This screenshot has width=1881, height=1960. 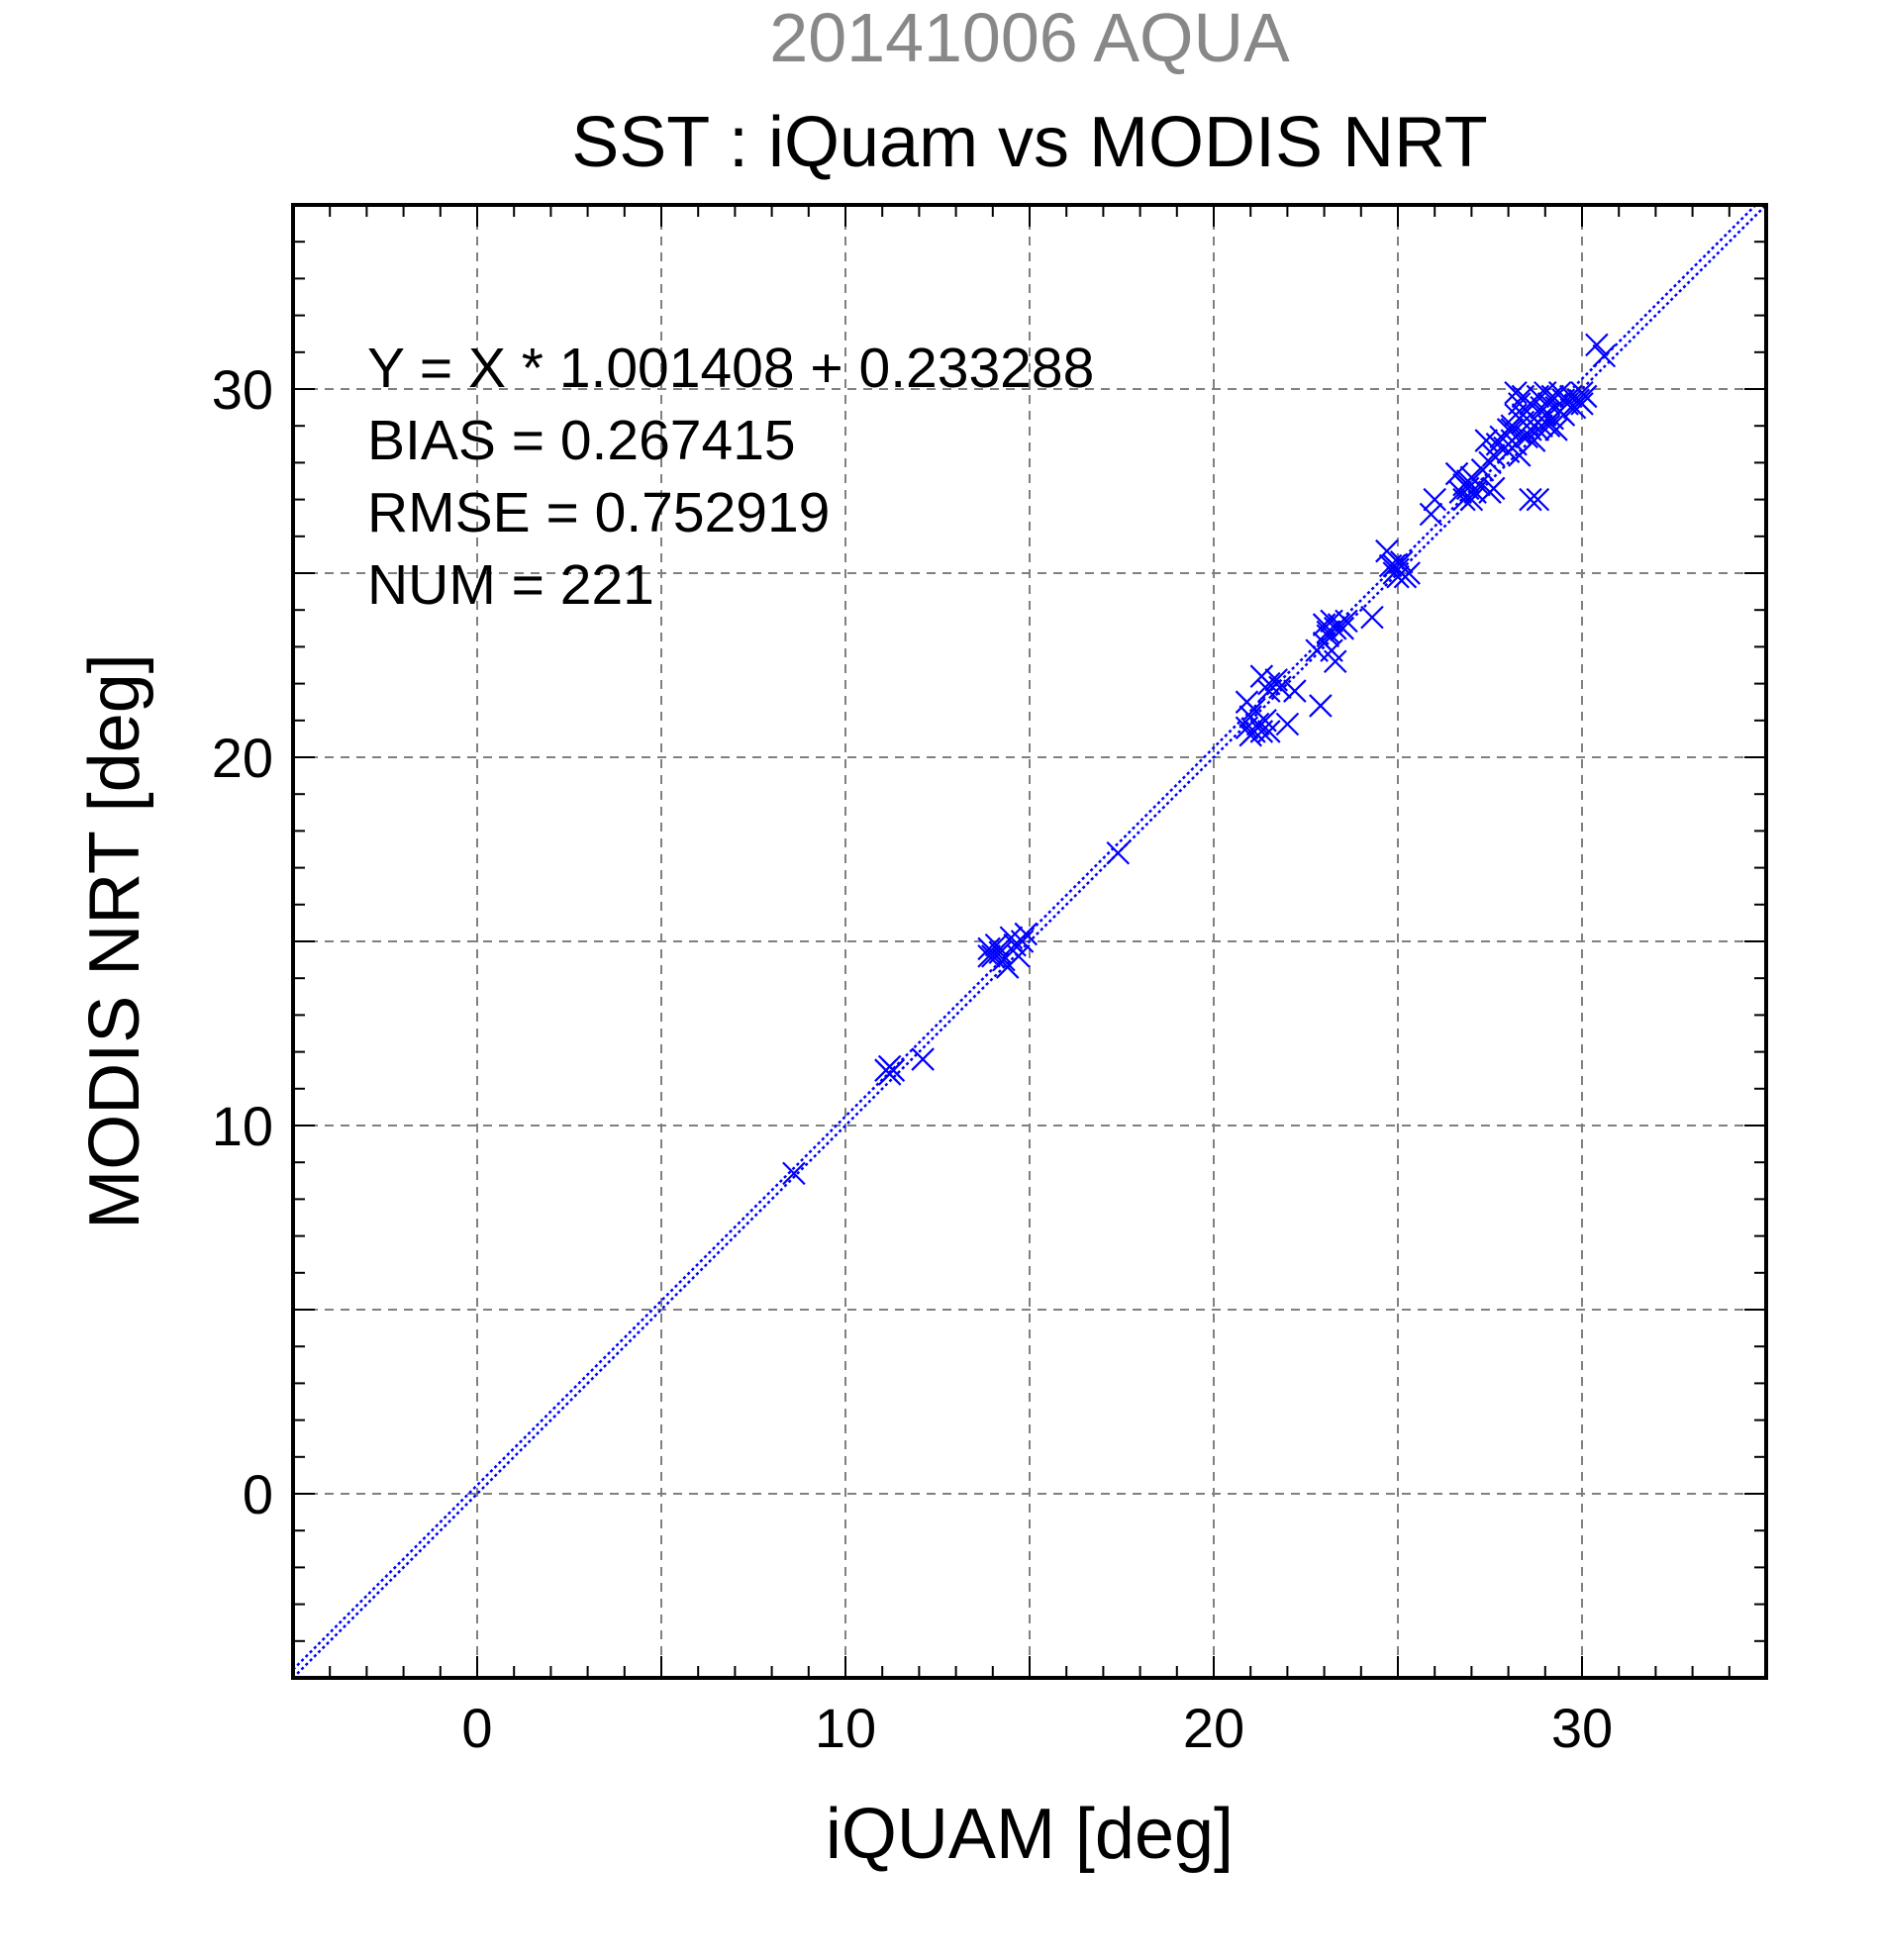 I want to click on y-tick-label: 0, so click(x=258, y=1494).